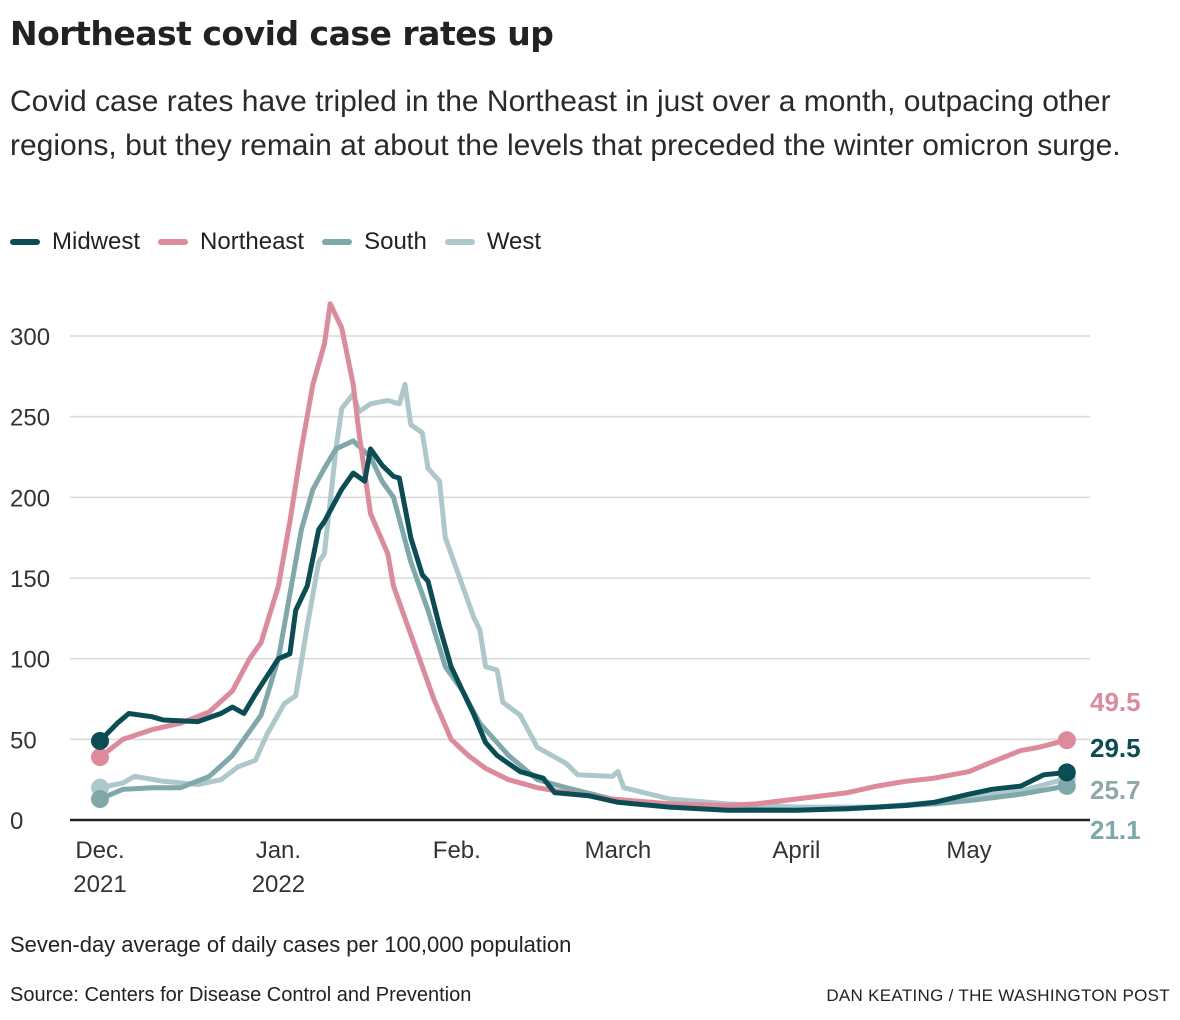 Image resolution: width=1180 pixels, height=1020 pixels. Describe the element at coordinates (1066, 740) in the screenshot. I see `end-point-northeast` at that location.